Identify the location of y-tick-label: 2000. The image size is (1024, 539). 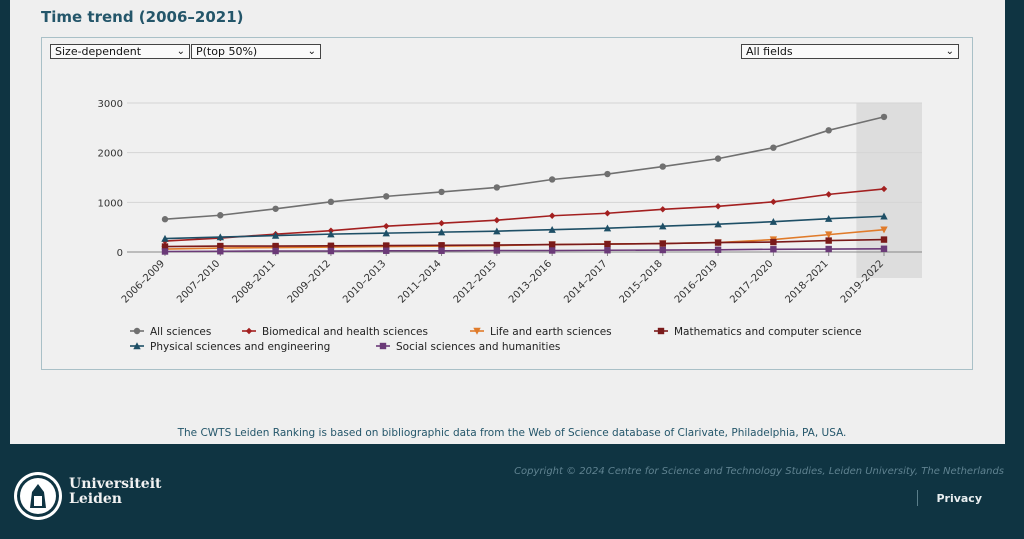
(110, 154).